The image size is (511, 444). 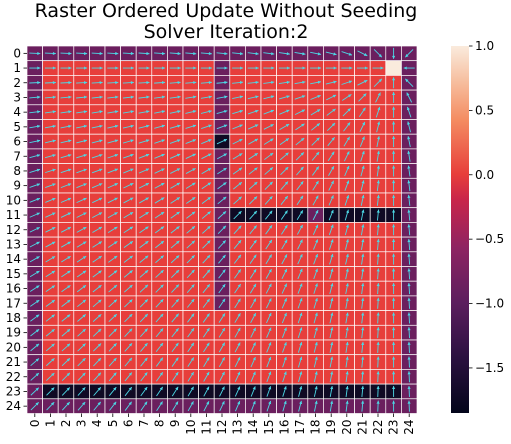 What do you see at coordinates (300, 427) in the screenshot?
I see `x-tick-label: 17` at bounding box center [300, 427].